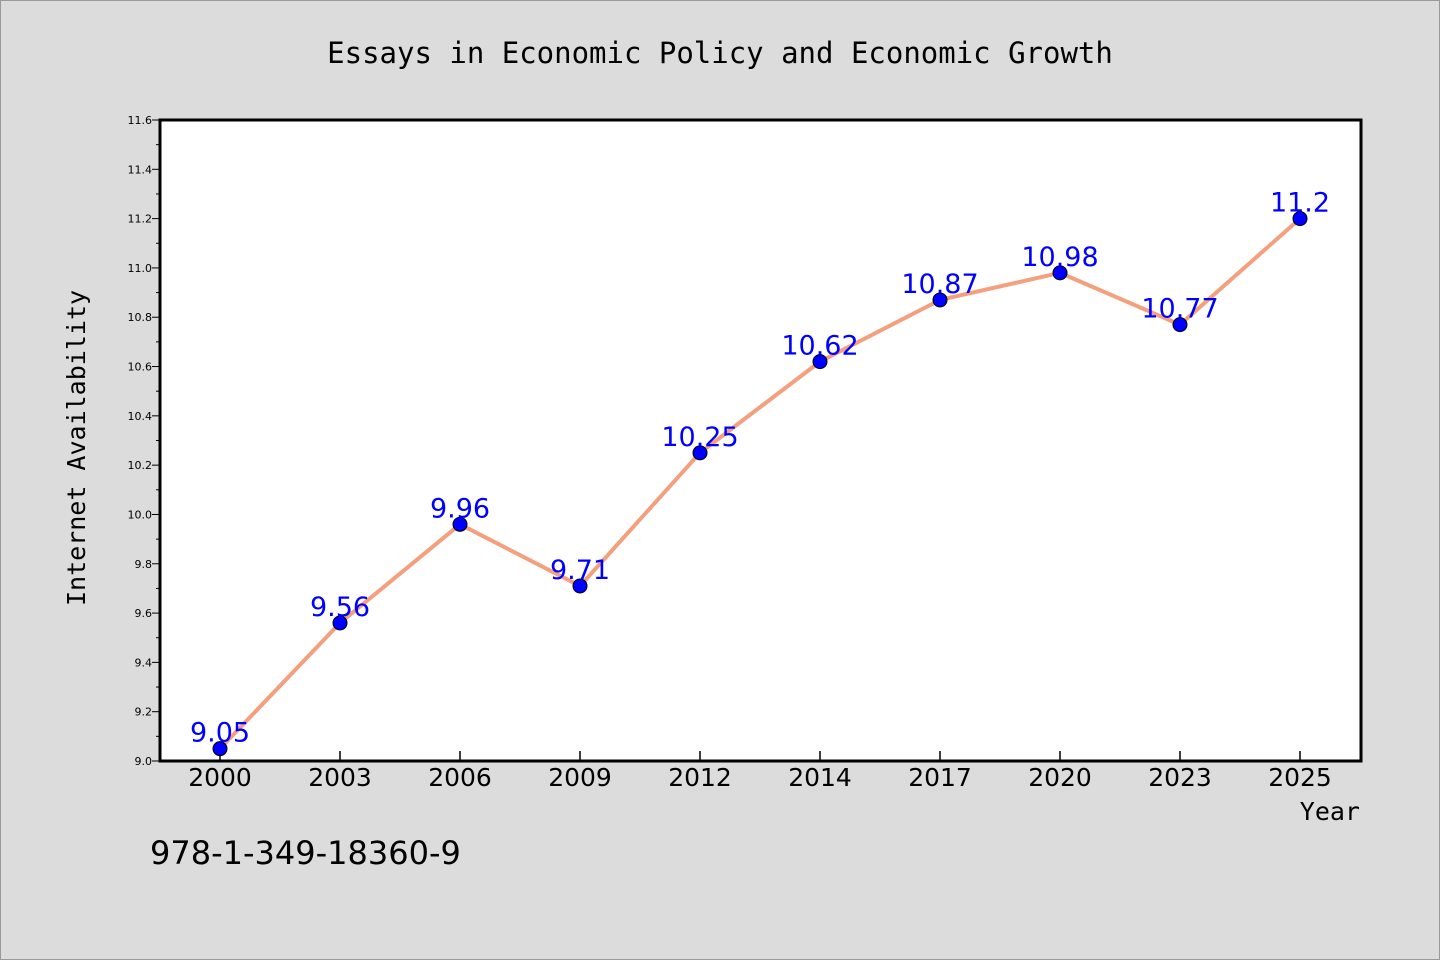 This screenshot has height=960, width=1440. I want to click on x-tick-label: 2017, so click(940, 777).